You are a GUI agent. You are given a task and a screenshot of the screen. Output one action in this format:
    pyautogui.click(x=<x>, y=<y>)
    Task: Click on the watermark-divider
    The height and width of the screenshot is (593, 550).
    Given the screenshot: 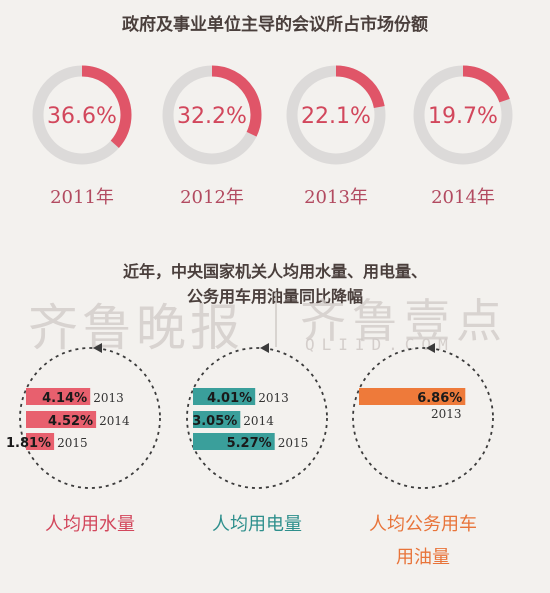 What is the action you would take?
    pyautogui.click(x=276, y=319)
    